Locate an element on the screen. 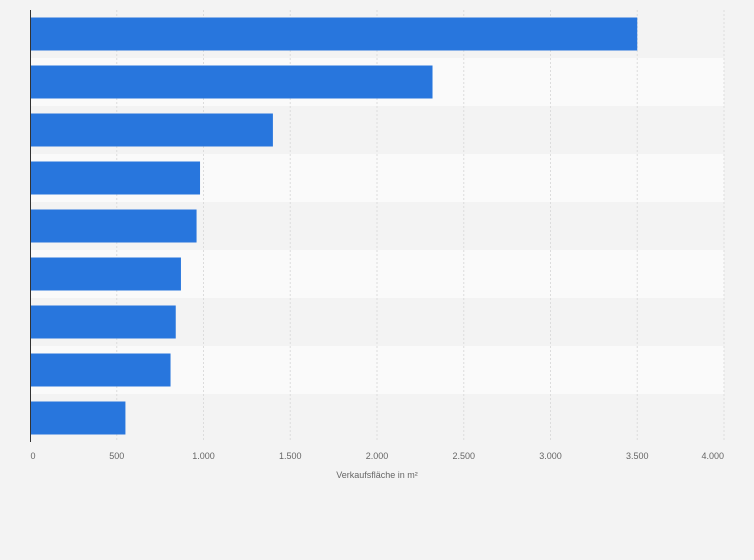 This screenshot has width=754, height=560. x-tick-label: 500 is located at coordinates (116, 456).